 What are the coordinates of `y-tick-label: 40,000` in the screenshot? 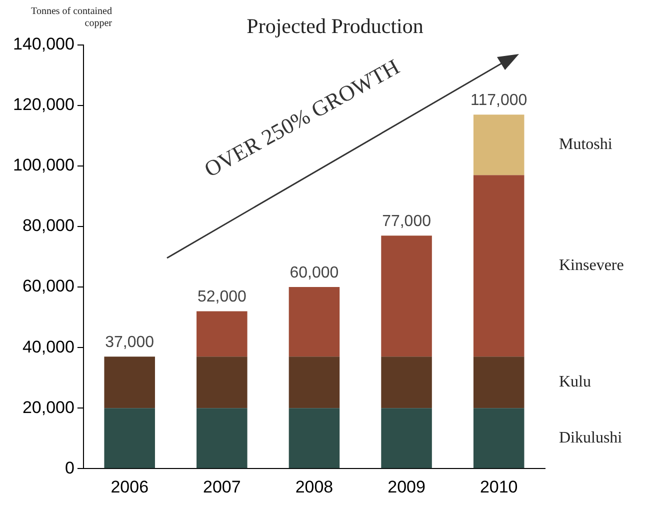 It's located at (48, 346).